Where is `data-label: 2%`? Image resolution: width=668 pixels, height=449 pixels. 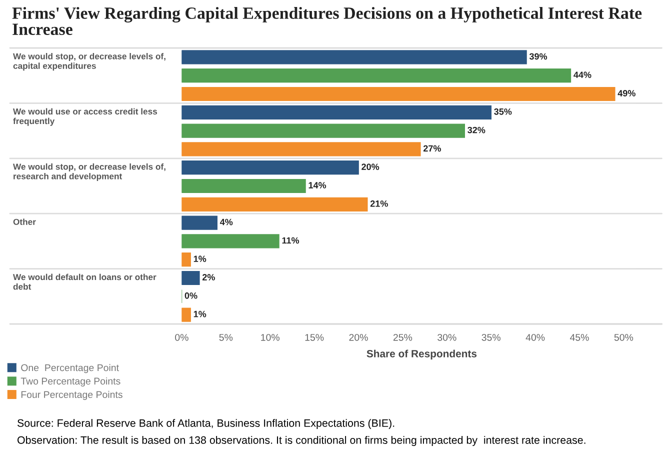
data-label: 2% is located at coordinates (208, 277).